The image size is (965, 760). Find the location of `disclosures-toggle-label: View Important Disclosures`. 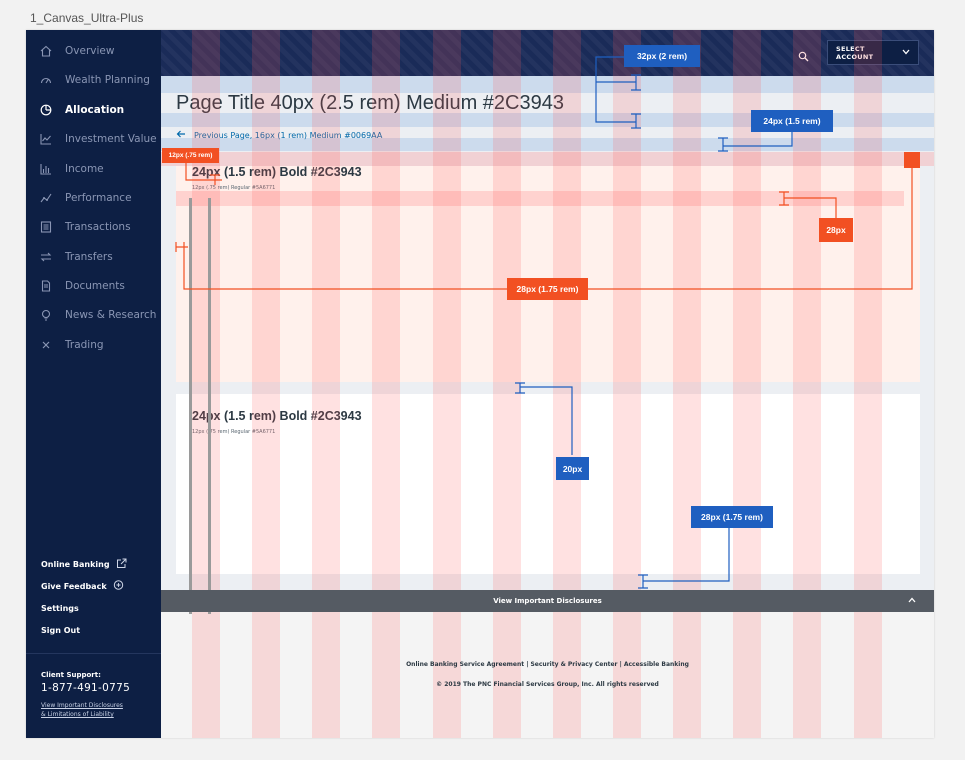

disclosures-toggle-label: View Important Disclosures is located at coordinates (547, 601).